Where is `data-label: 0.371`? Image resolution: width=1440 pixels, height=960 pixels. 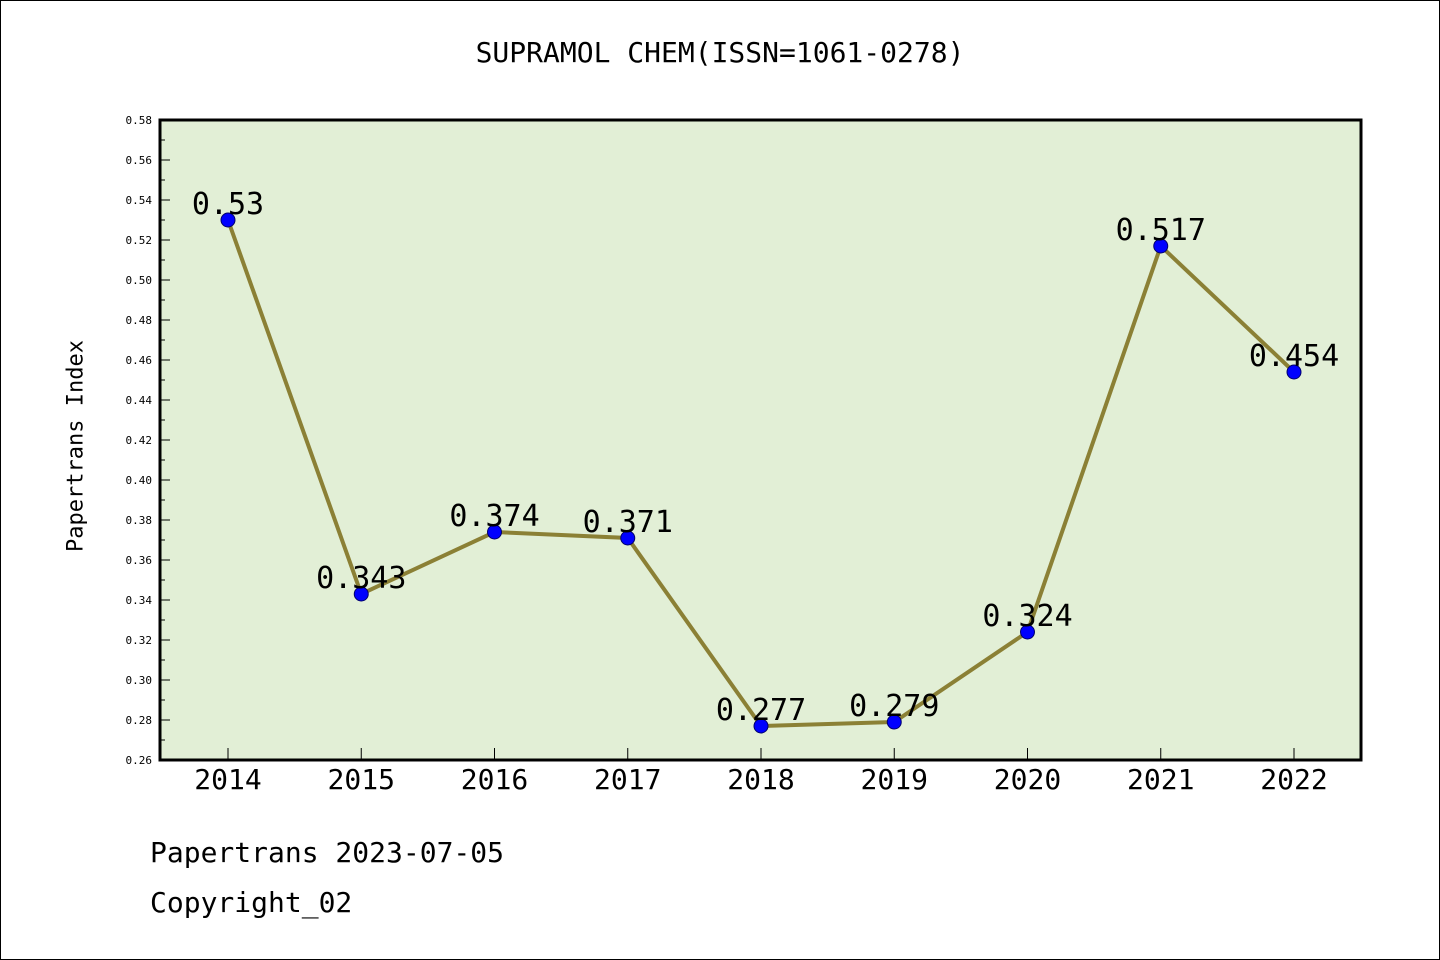 data-label: 0.371 is located at coordinates (628, 522).